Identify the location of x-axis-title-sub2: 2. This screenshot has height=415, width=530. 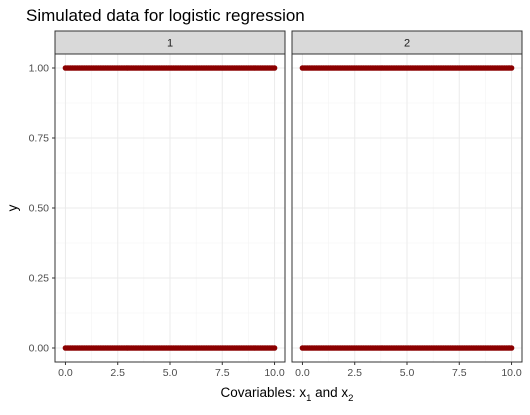
(350, 398).